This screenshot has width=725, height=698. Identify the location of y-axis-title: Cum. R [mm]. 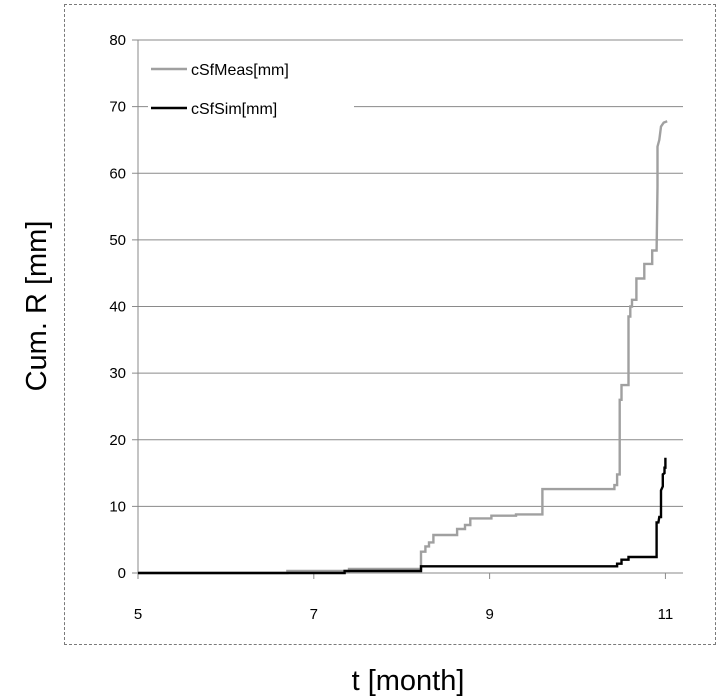
(37, 306).